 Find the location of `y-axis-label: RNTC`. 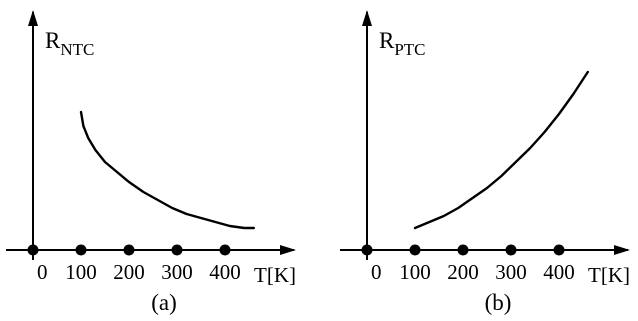

y-axis-label: RNTC is located at coordinates (69, 43).